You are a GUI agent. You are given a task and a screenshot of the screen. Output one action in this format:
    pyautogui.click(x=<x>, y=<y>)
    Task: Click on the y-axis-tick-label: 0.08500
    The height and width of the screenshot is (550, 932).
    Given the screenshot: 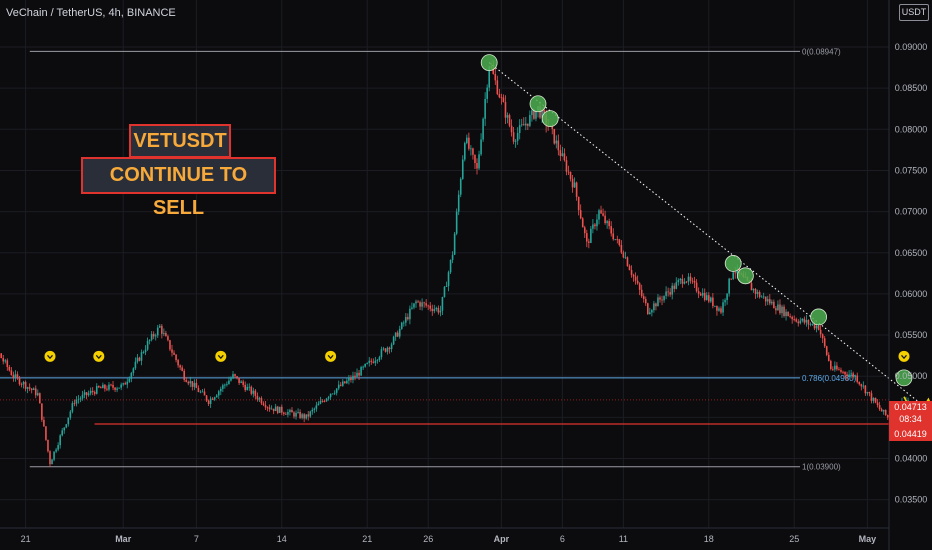 What is the action you would take?
    pyautogui.click(x=911, y=88)
    